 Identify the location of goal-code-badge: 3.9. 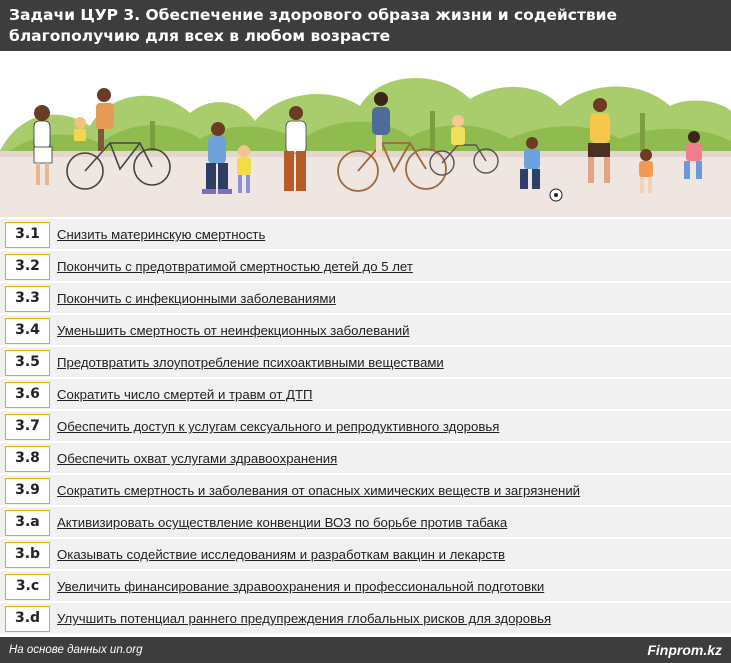
(27, 491).